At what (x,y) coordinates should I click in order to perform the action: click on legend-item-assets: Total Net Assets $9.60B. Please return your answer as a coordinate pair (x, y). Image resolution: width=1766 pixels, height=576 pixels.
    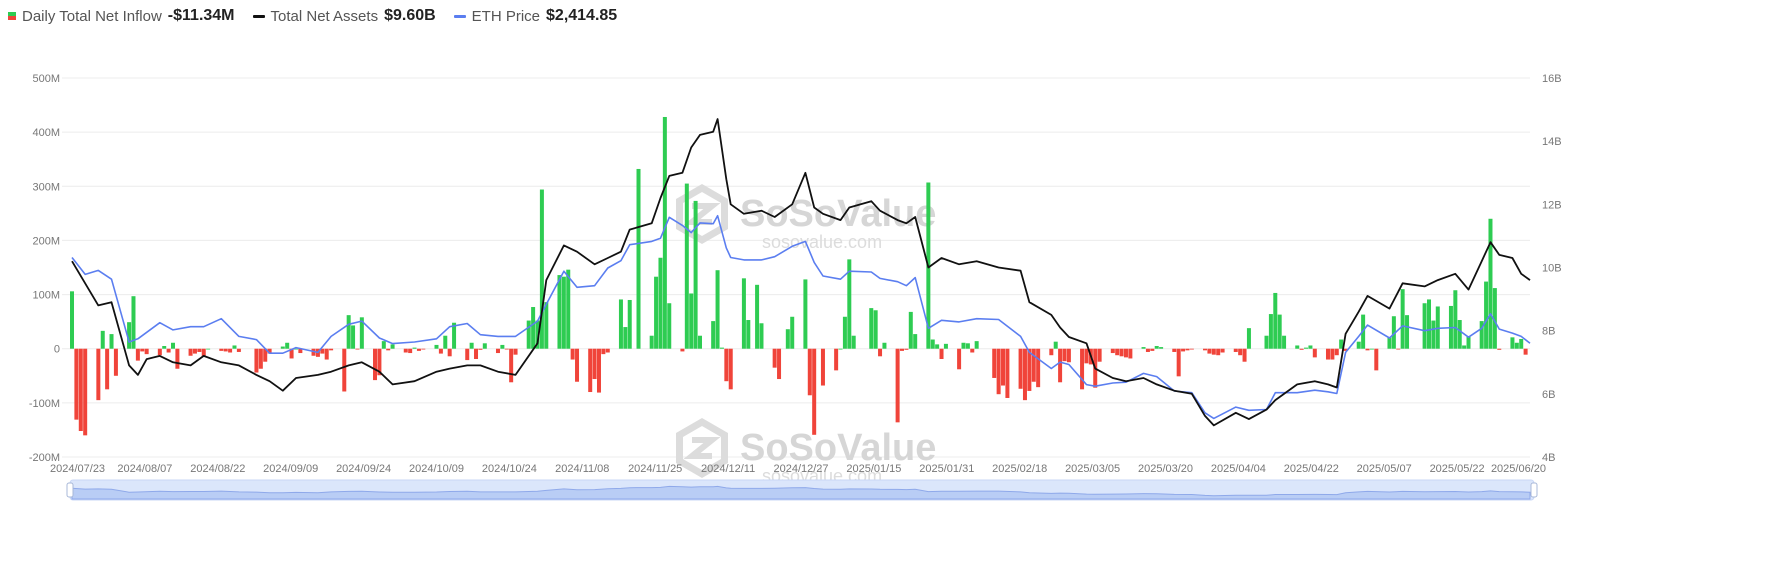
    Looking at the image, I should click on (344, 16).